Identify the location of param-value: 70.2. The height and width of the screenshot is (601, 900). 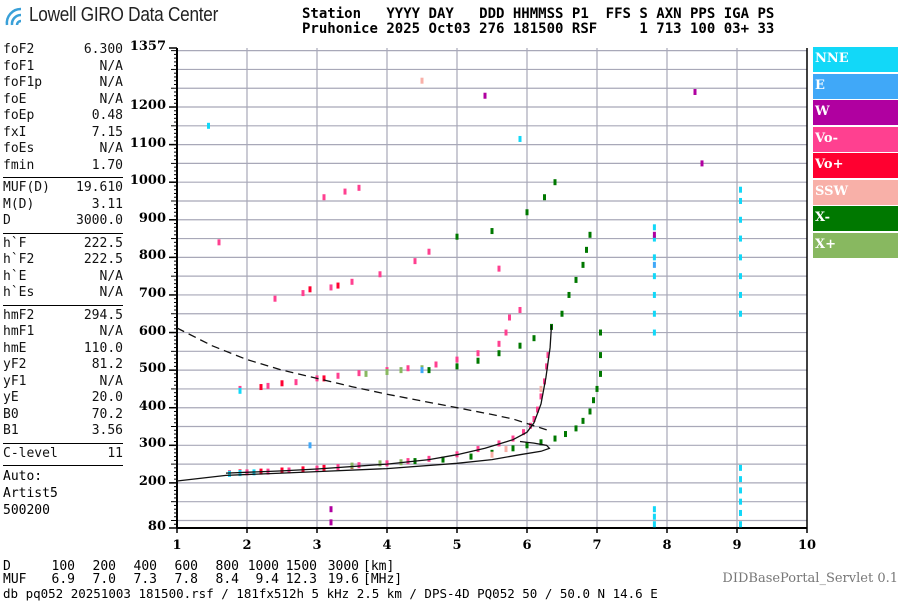
(107, 414).